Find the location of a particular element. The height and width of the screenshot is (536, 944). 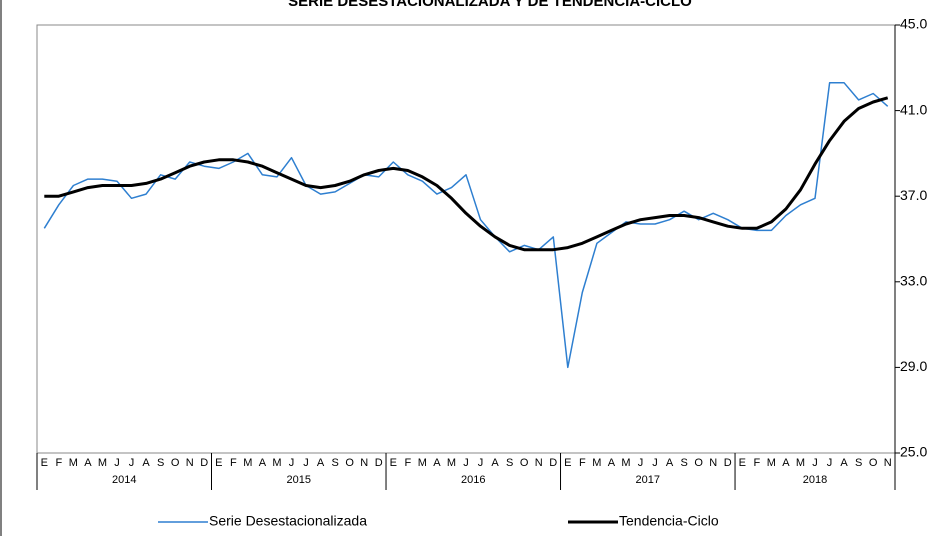

y-tick-label: 41.0 is located at coordinates (913, 109).